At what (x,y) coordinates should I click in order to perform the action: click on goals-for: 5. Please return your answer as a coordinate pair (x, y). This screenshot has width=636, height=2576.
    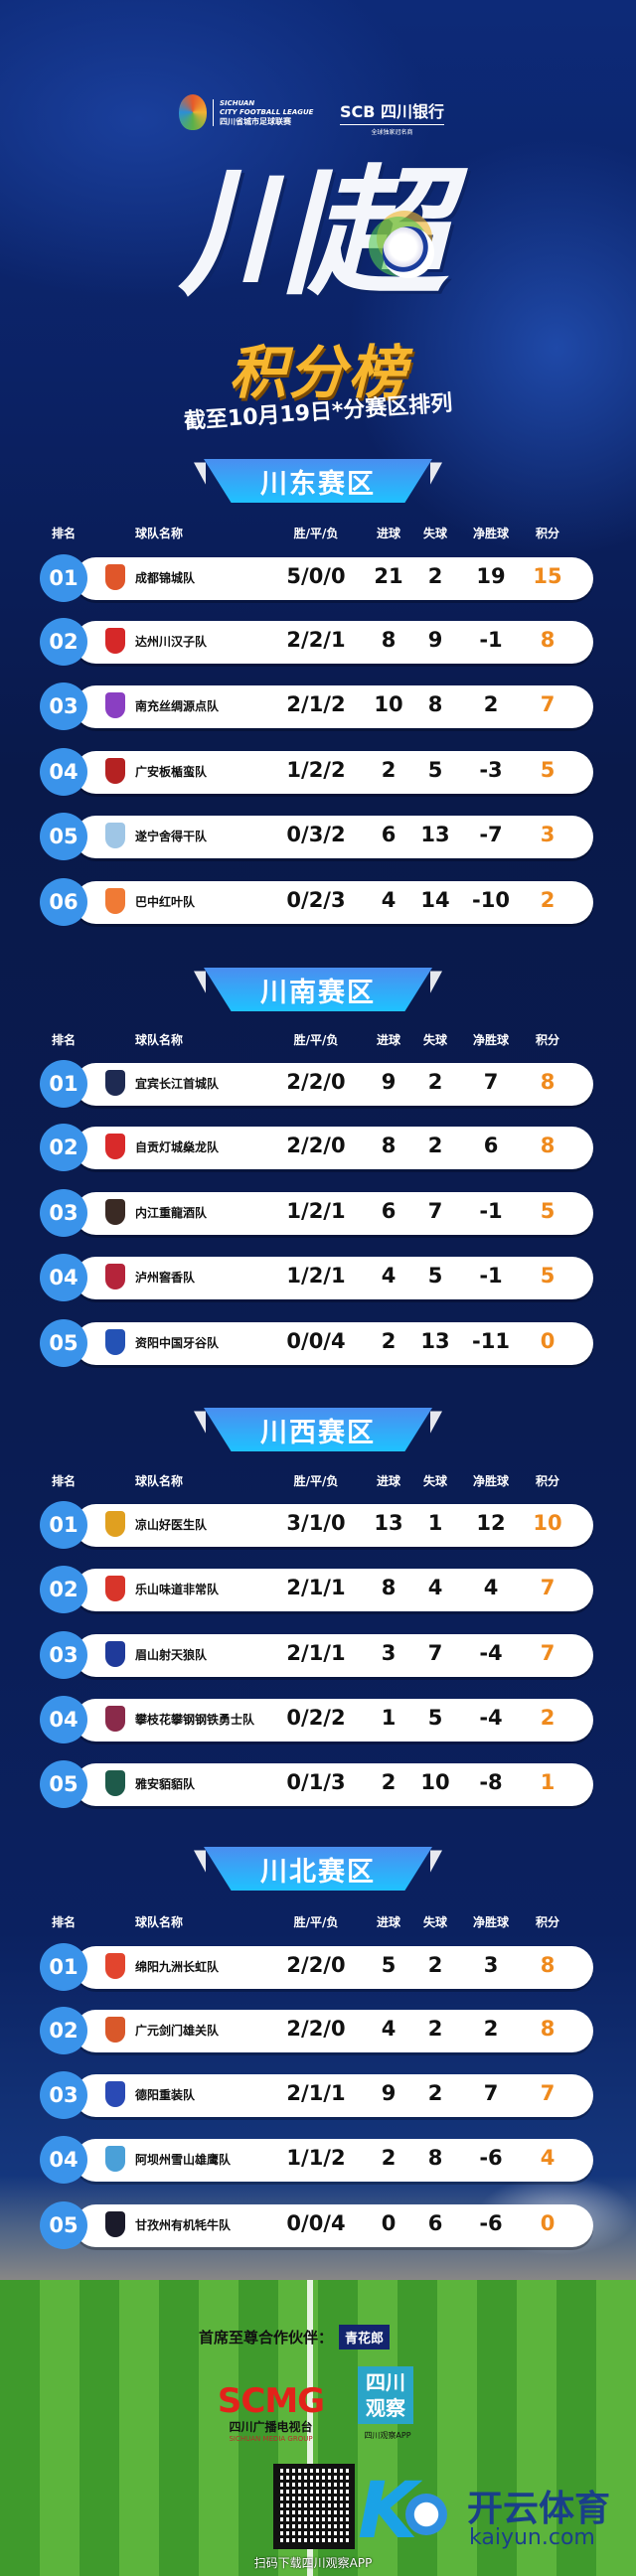
    Looking at the image, I should click on (389, 1965).